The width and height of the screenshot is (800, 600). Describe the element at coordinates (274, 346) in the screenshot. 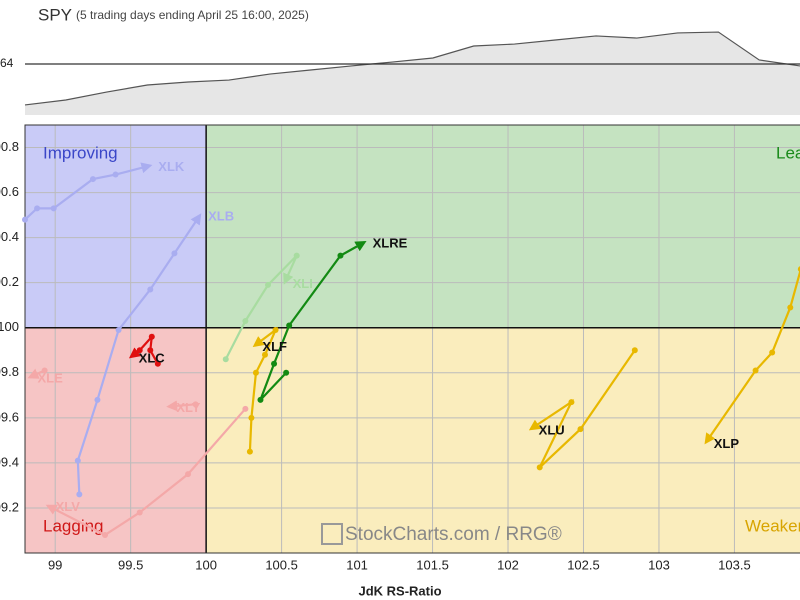

I see `series-label: XLF` at that location.